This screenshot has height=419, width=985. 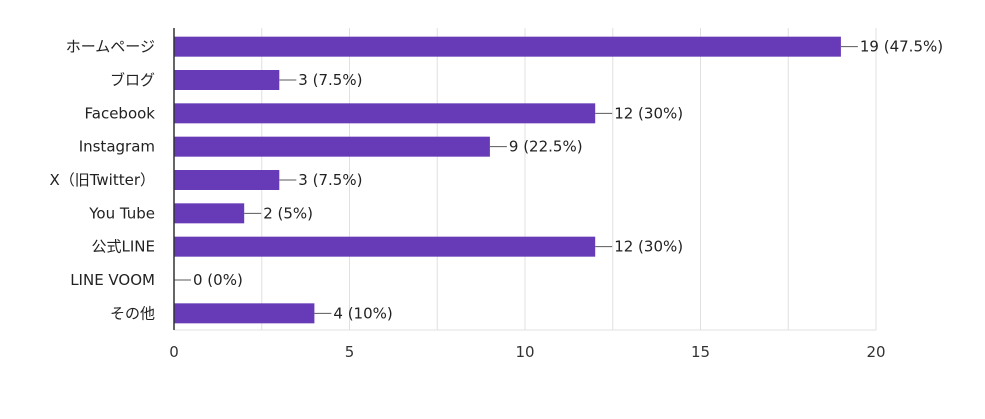 I want to click on category-label: LINE VOOM, so click(x=112, y=280).